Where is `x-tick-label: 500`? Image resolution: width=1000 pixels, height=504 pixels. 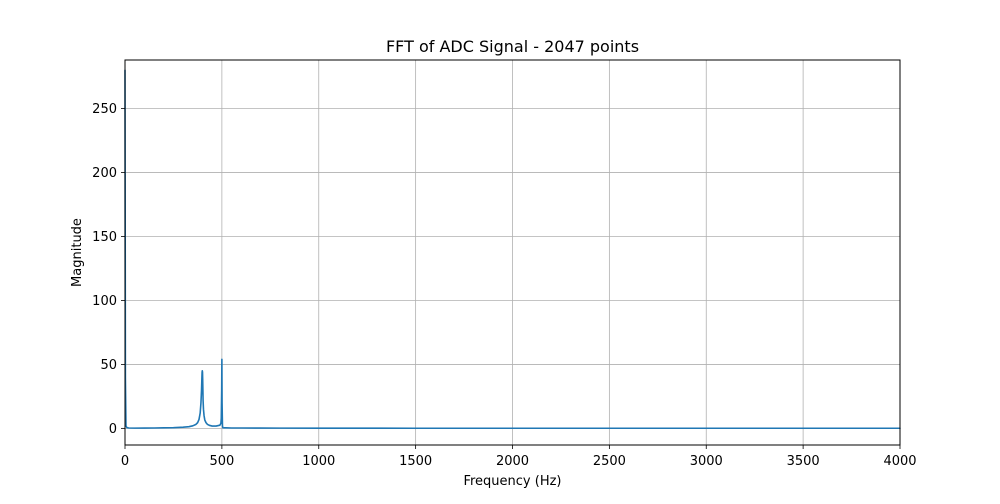 x-tick-label: 500 is located at coordinates (221, 461).